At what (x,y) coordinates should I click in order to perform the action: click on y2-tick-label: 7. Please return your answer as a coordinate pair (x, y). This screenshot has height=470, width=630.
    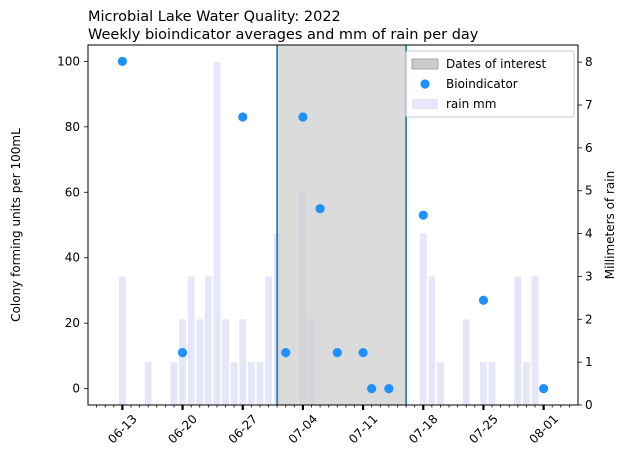
    Looking at the image, I should click on (589, 105).